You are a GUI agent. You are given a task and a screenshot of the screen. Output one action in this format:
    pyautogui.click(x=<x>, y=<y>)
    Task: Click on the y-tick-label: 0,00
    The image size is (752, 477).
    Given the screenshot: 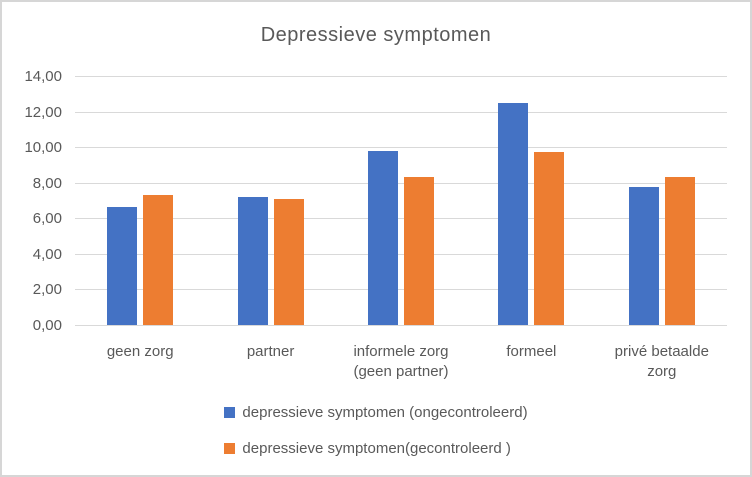 What is the action you would take?
    pyautogui.click(x=47, y=325)
    